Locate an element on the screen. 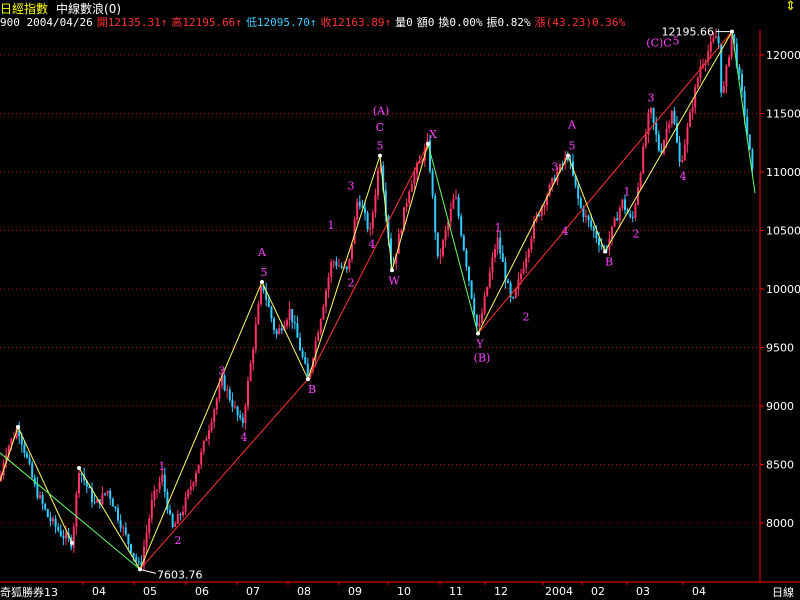  wave-label-15: X is located at coordinates (433, 134).